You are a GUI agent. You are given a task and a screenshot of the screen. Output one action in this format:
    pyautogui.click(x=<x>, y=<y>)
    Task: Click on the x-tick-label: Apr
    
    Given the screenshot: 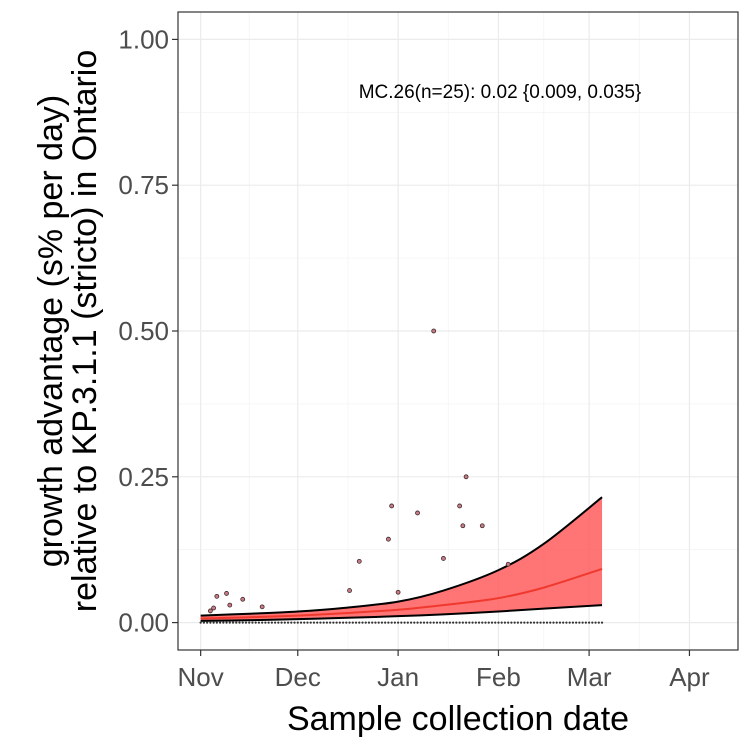 What is the action you would take?
    pyautogui.click(x=689, y=677)
    